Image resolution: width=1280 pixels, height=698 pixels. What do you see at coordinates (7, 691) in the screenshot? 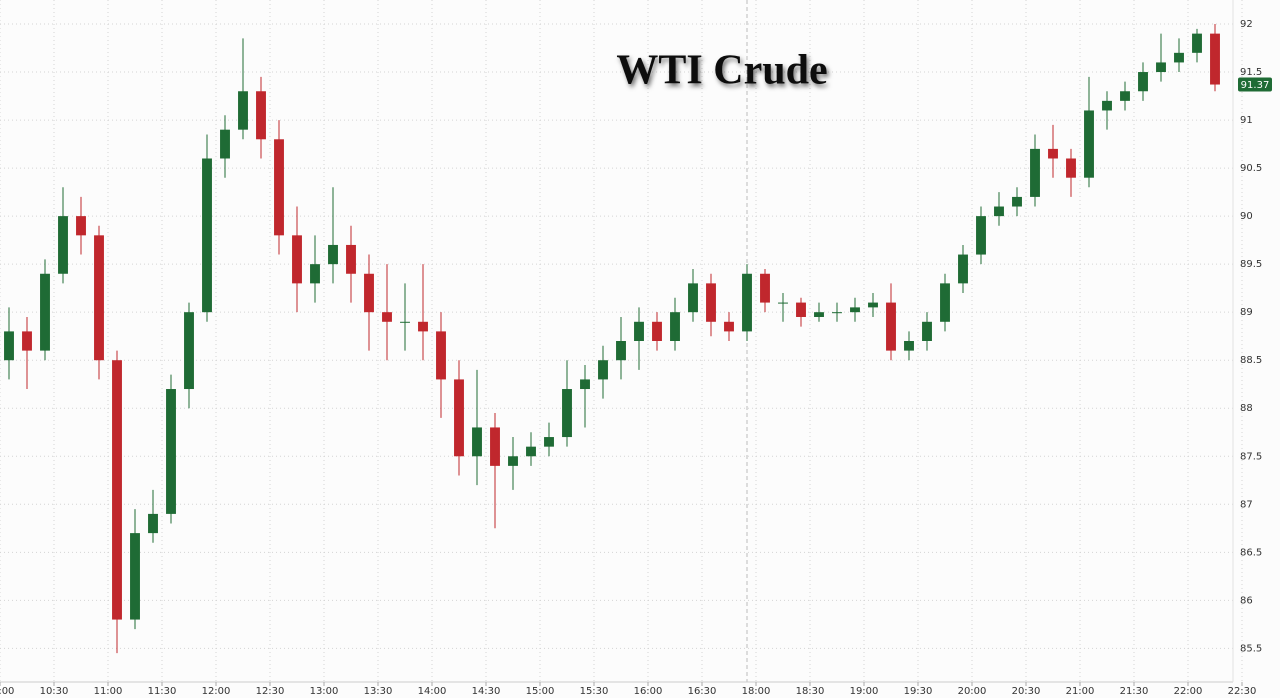
I see `x-tick-label: 10:00` at bounding box center [7, 691].